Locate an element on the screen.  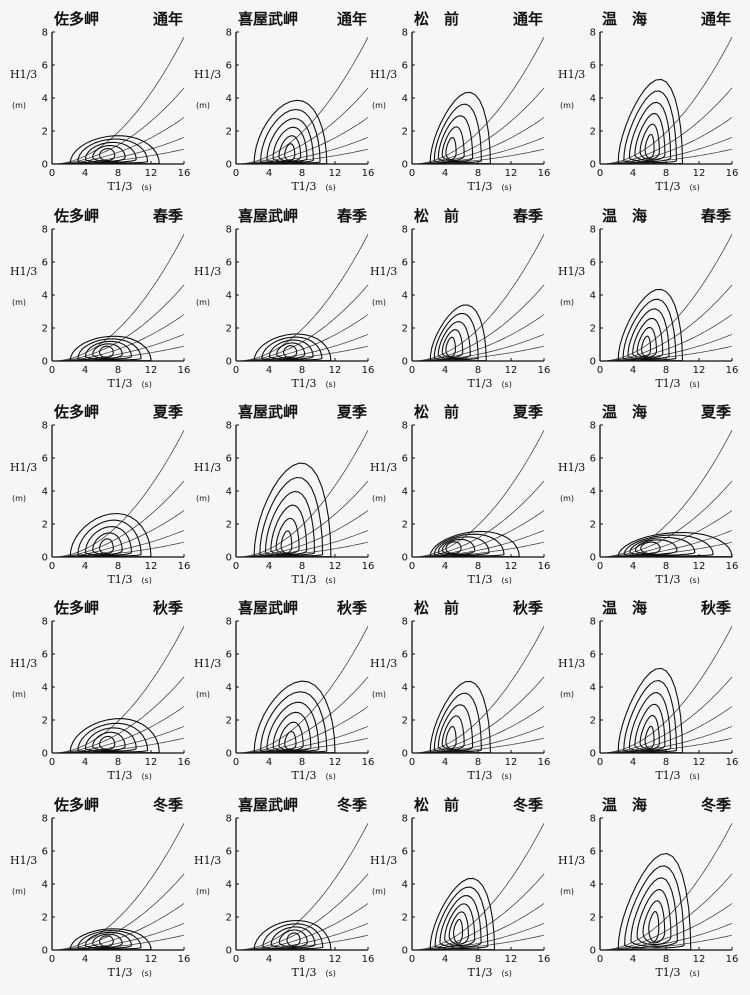
panel-title-season: 通年 is located at coordinates (352, 19).